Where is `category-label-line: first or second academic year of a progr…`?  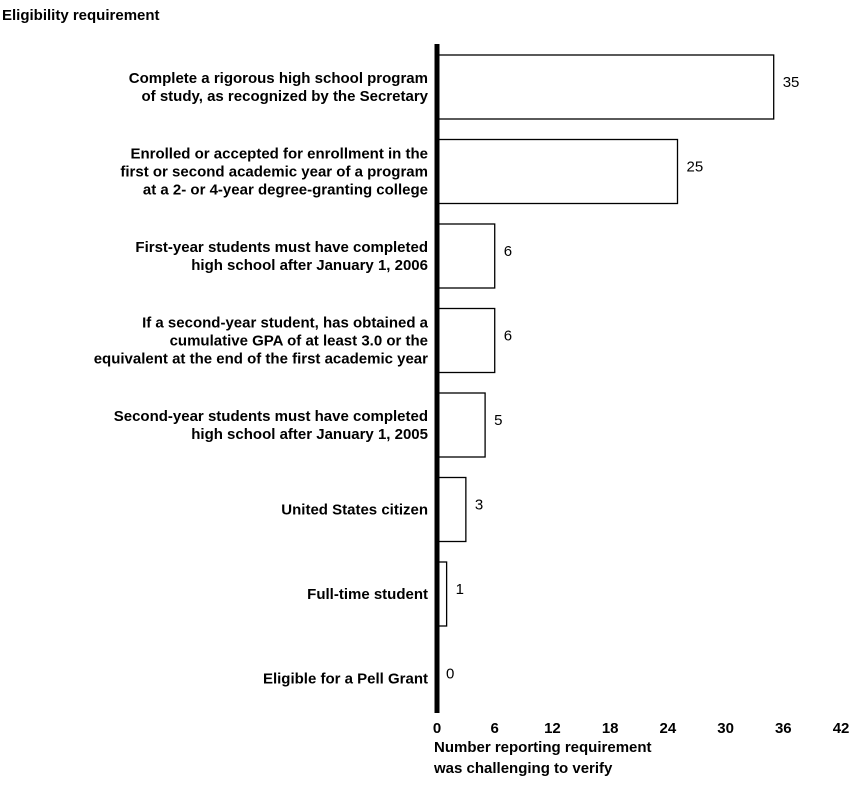
category-label-line: first or second academic year of a progr… is located at coordinates (274, 172).